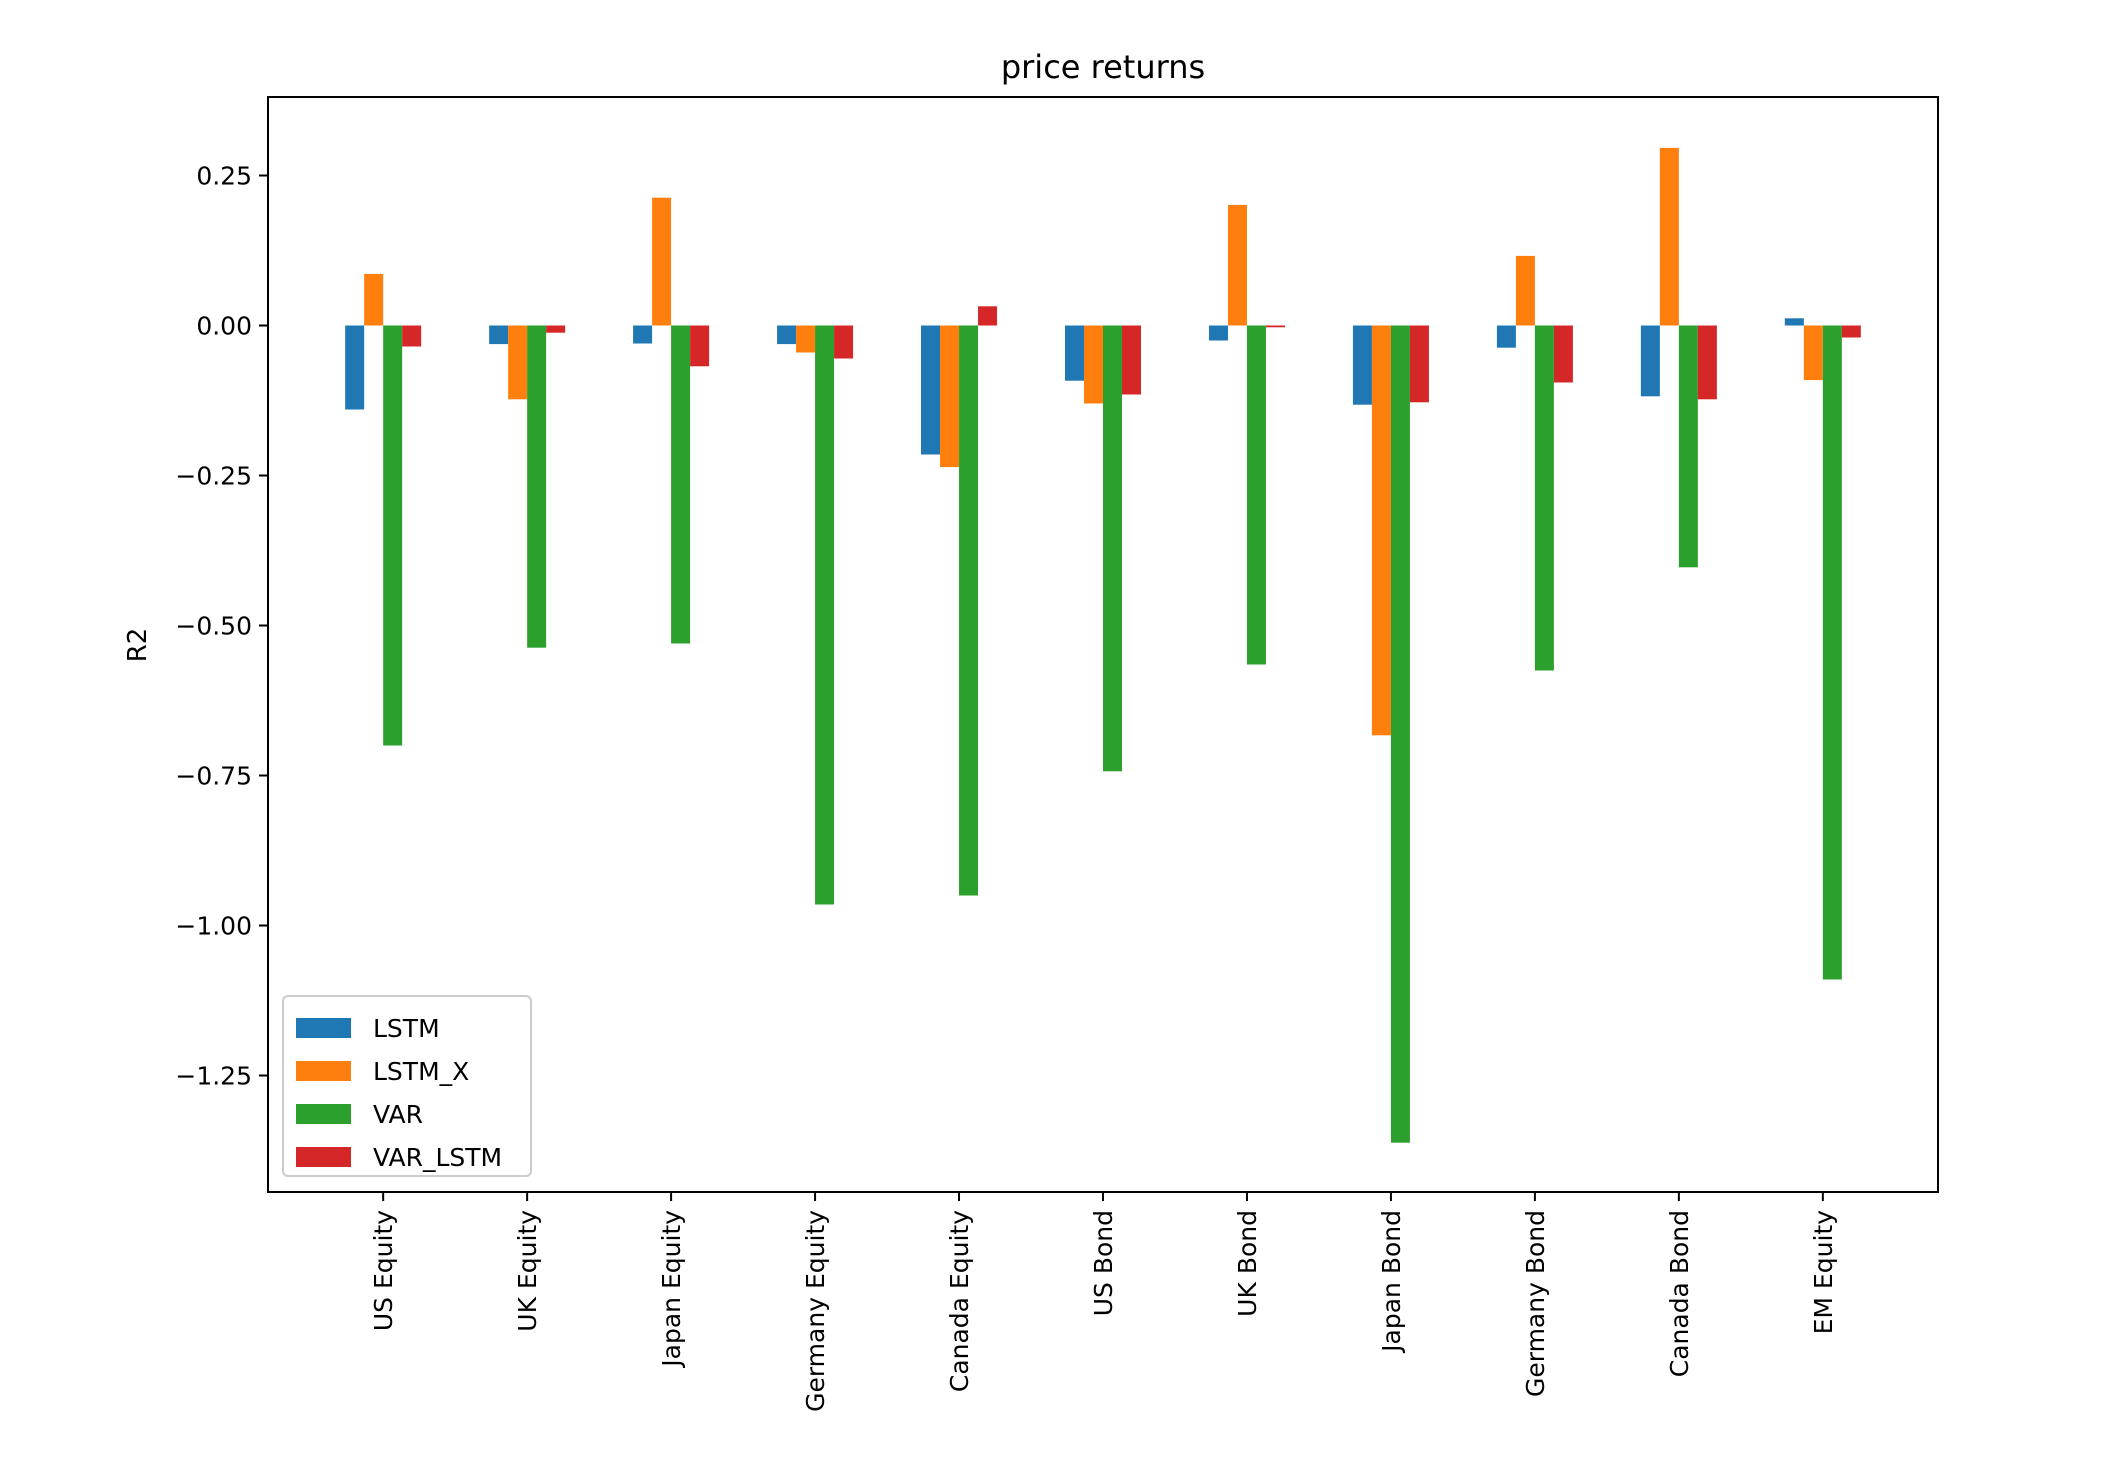 This screenshot has height=1466, width=2120. What do you see at coordinates (1103, 1263) in the screenshot?
I see `x-tick-label: US Bond` at bounding box center [1103, 1263].